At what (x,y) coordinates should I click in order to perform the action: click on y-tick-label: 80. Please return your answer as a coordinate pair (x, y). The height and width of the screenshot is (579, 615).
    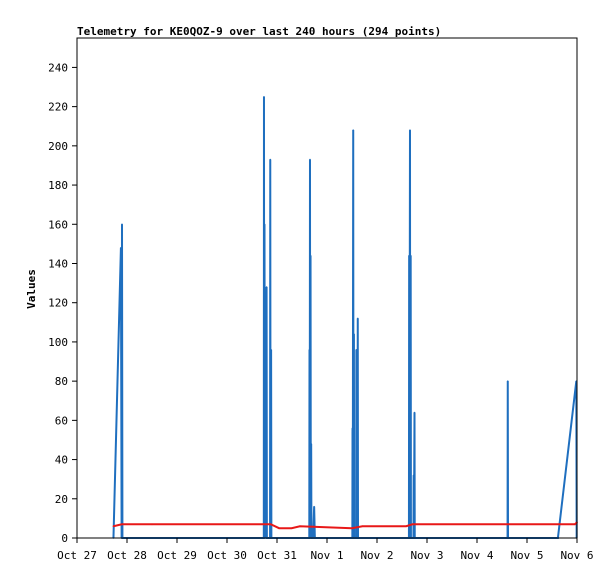
    Looking at the image, I should click on (61, 381).